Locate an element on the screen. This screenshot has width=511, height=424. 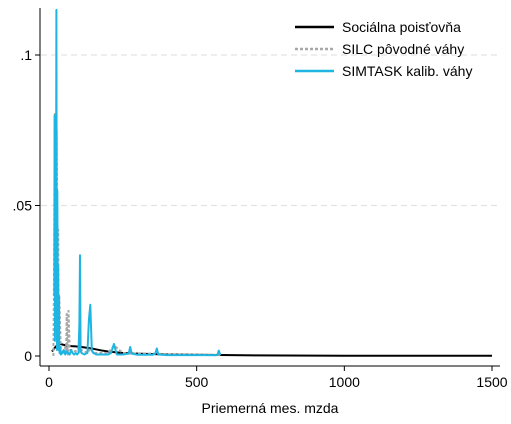
y-tick-label: 0 is located at coordinates (28, 356).